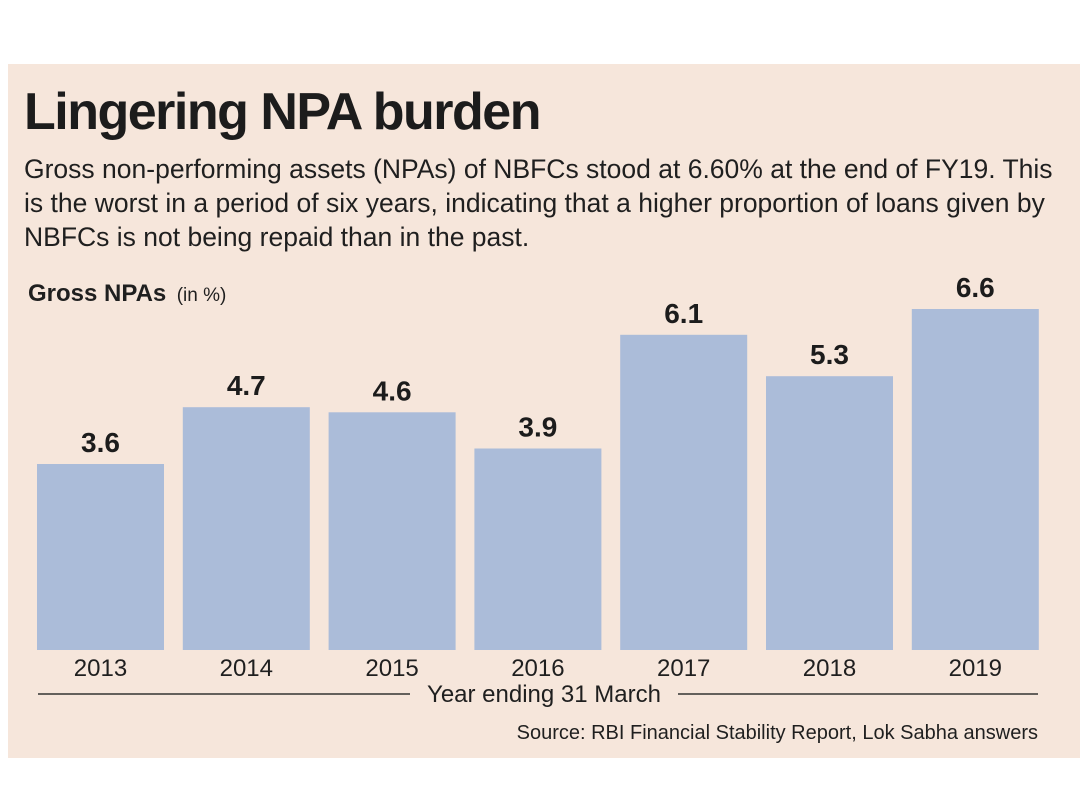  What do you see at coordinates (246, 385) in the screenshot?
I see `data-label-2014: 4.7` at bounding box center [246, 385].